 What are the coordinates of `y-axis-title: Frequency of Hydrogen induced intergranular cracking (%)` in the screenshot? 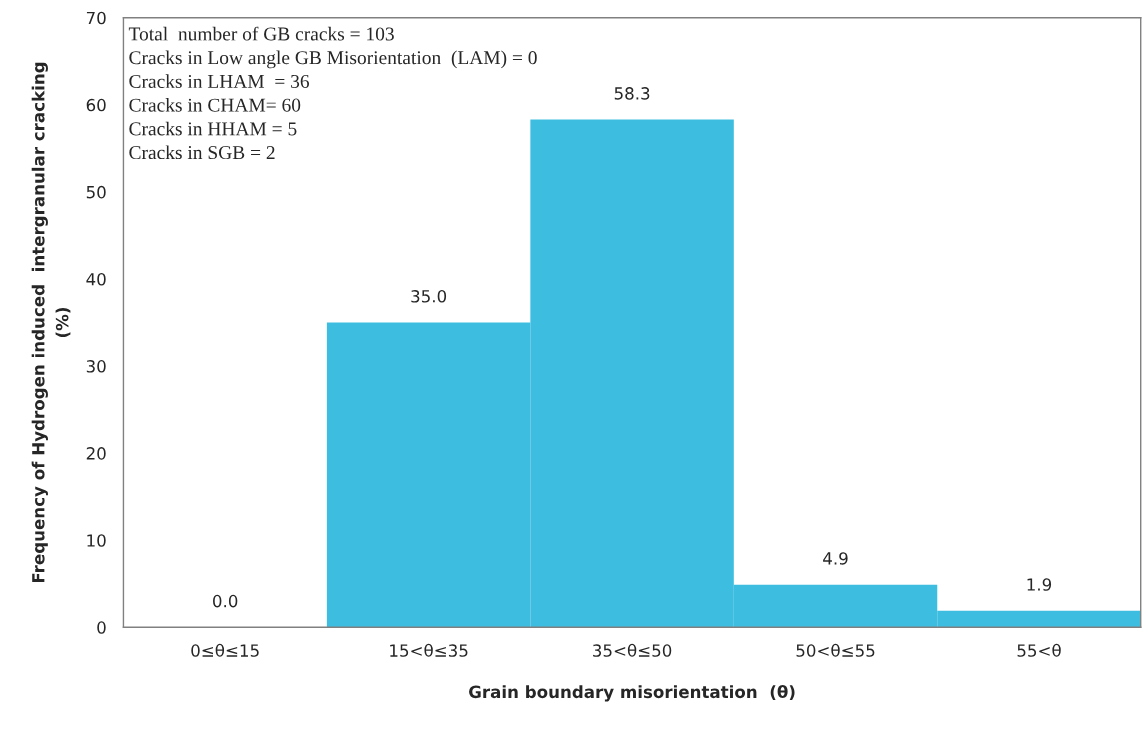 It's located at (51, 322).